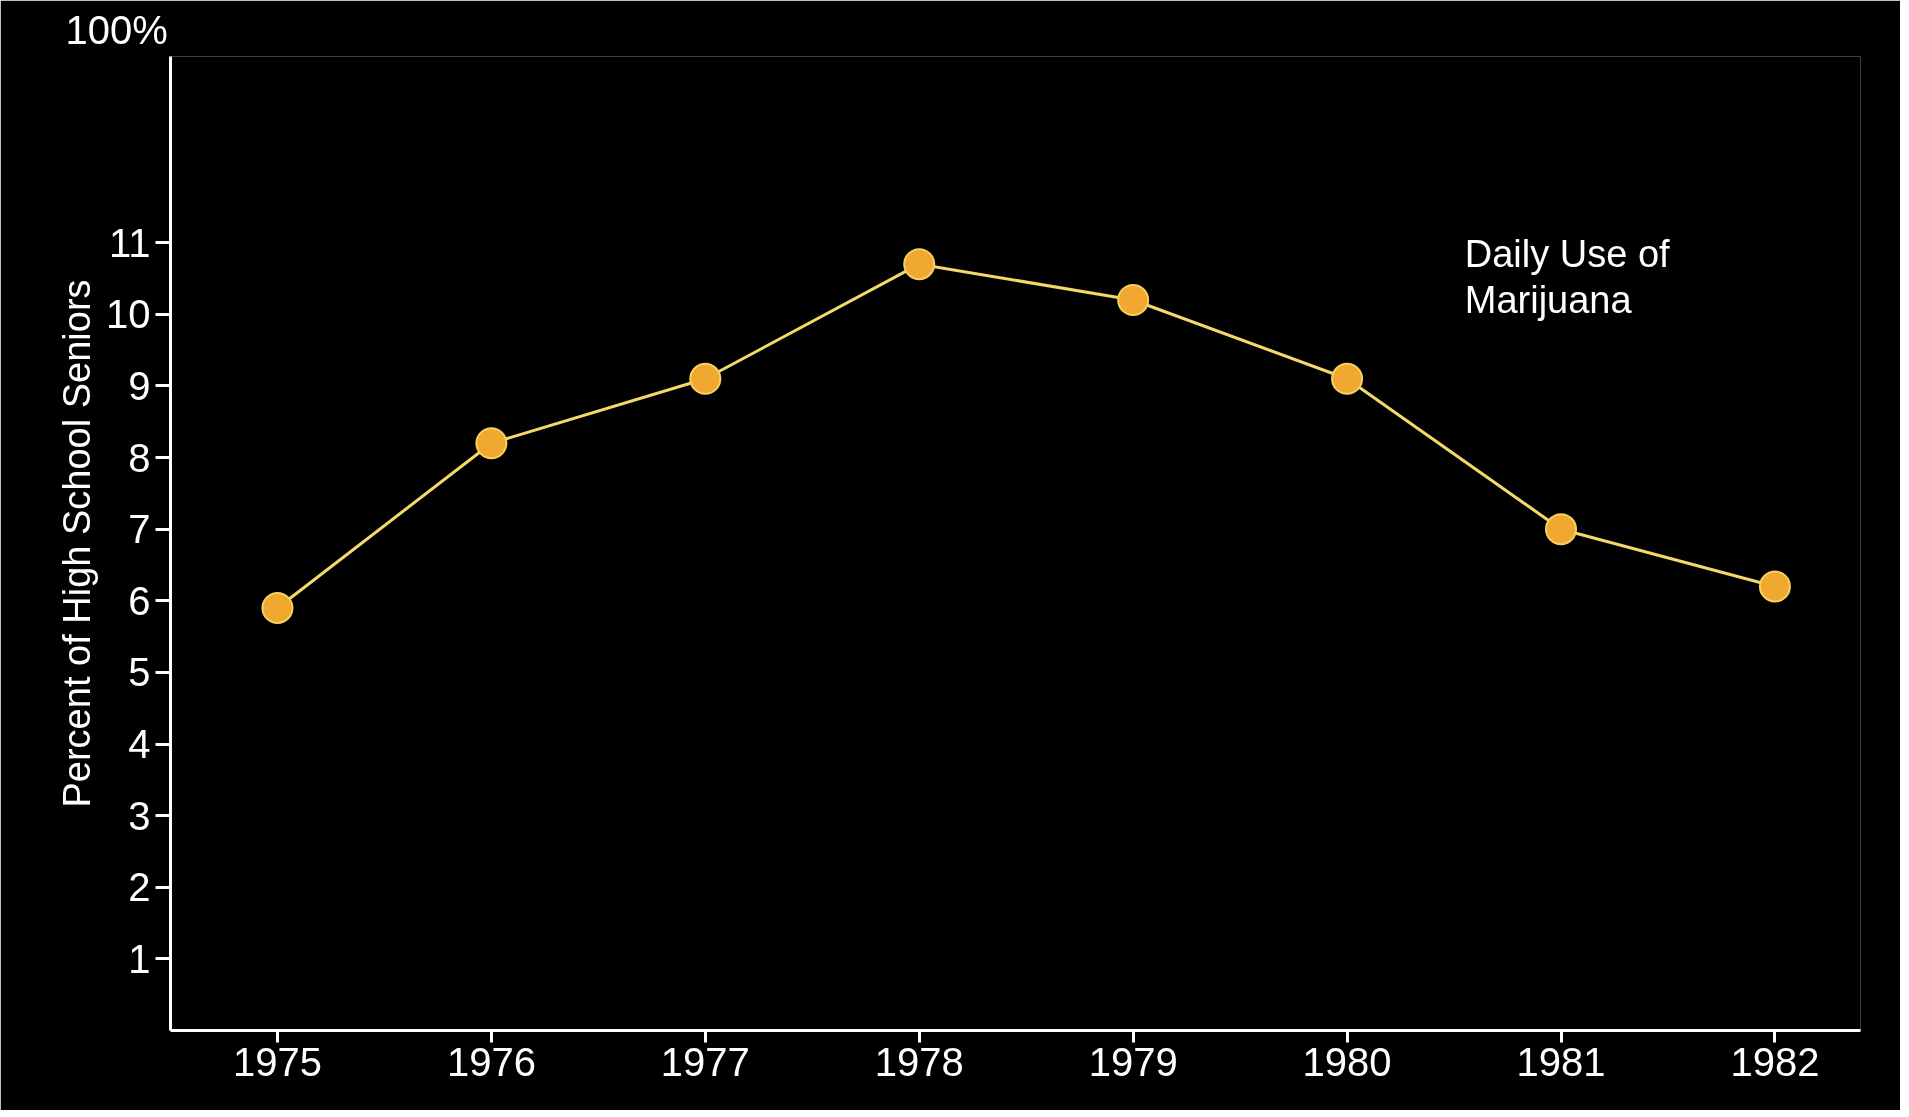 The width and height of the screenshot is (1909, 1117). What do you see at coordinates (139, 529) in the screenshot?
I see `y-tick-label: 7` at bounding box center [139, 529].